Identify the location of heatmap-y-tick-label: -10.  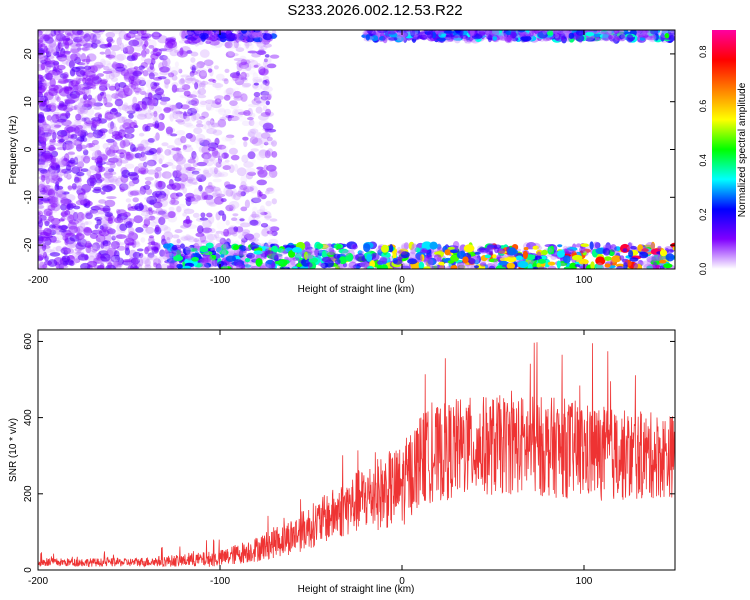
(28, 197).